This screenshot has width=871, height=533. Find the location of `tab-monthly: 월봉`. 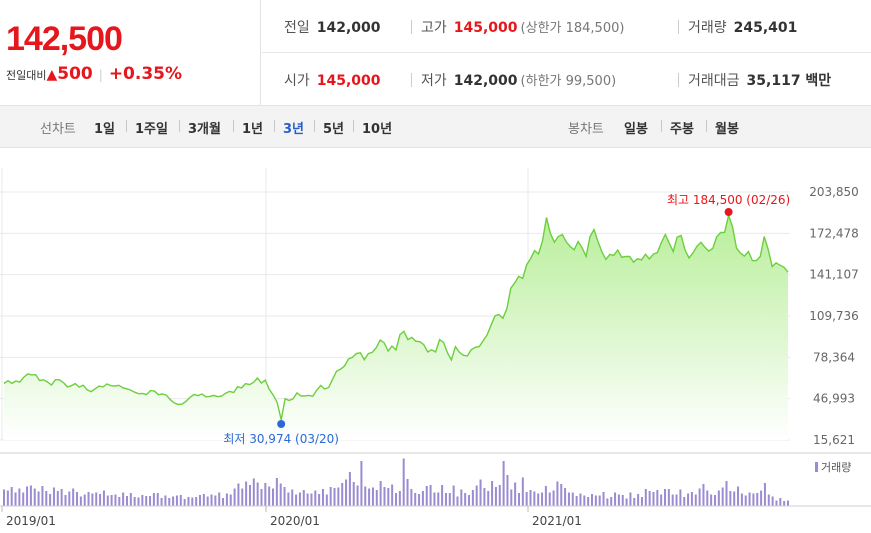

tab-monthly: 월봉 is located at coordinates (727, 129).